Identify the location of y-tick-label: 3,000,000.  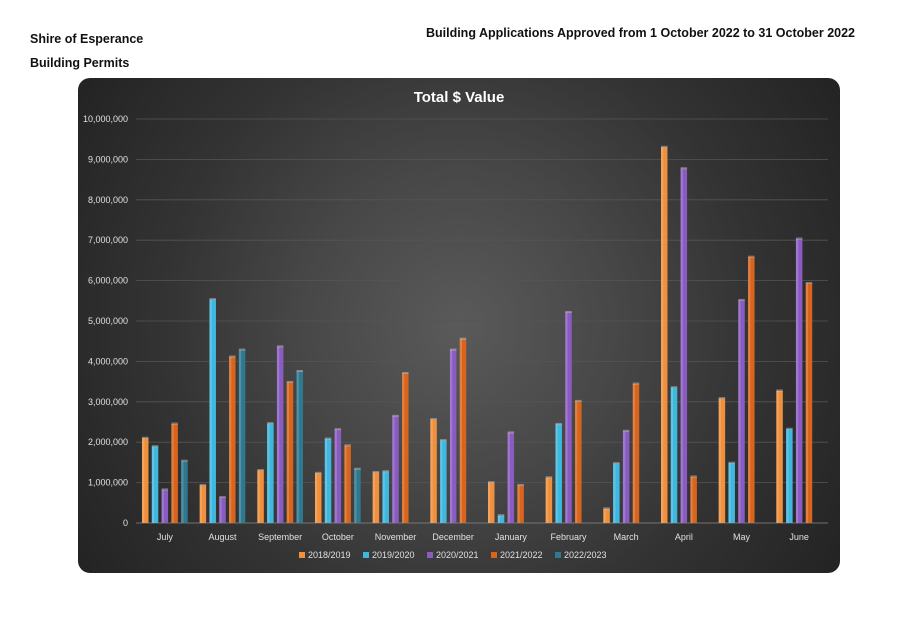
(108, 402).